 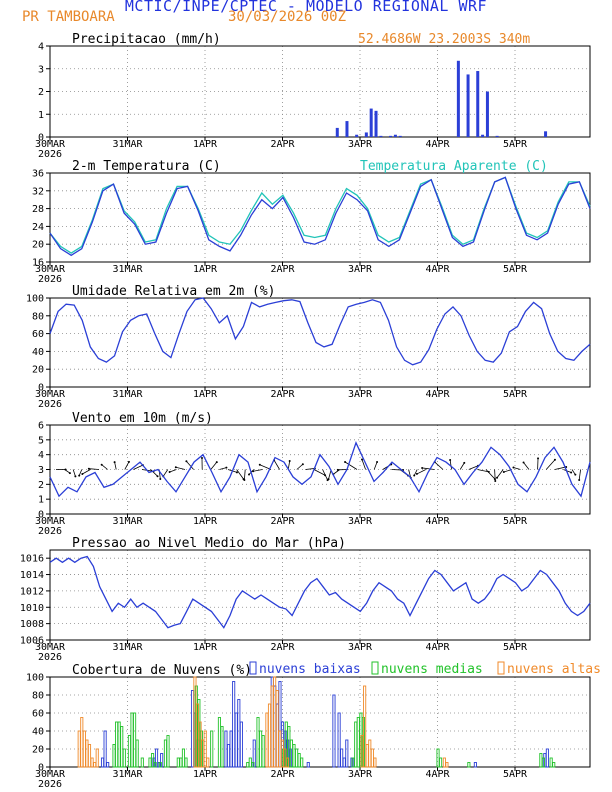 What do you see at coordinates (41, 455) in the screenshot?
I see `y-tick-label: 4` at bounding box center [41, 455].